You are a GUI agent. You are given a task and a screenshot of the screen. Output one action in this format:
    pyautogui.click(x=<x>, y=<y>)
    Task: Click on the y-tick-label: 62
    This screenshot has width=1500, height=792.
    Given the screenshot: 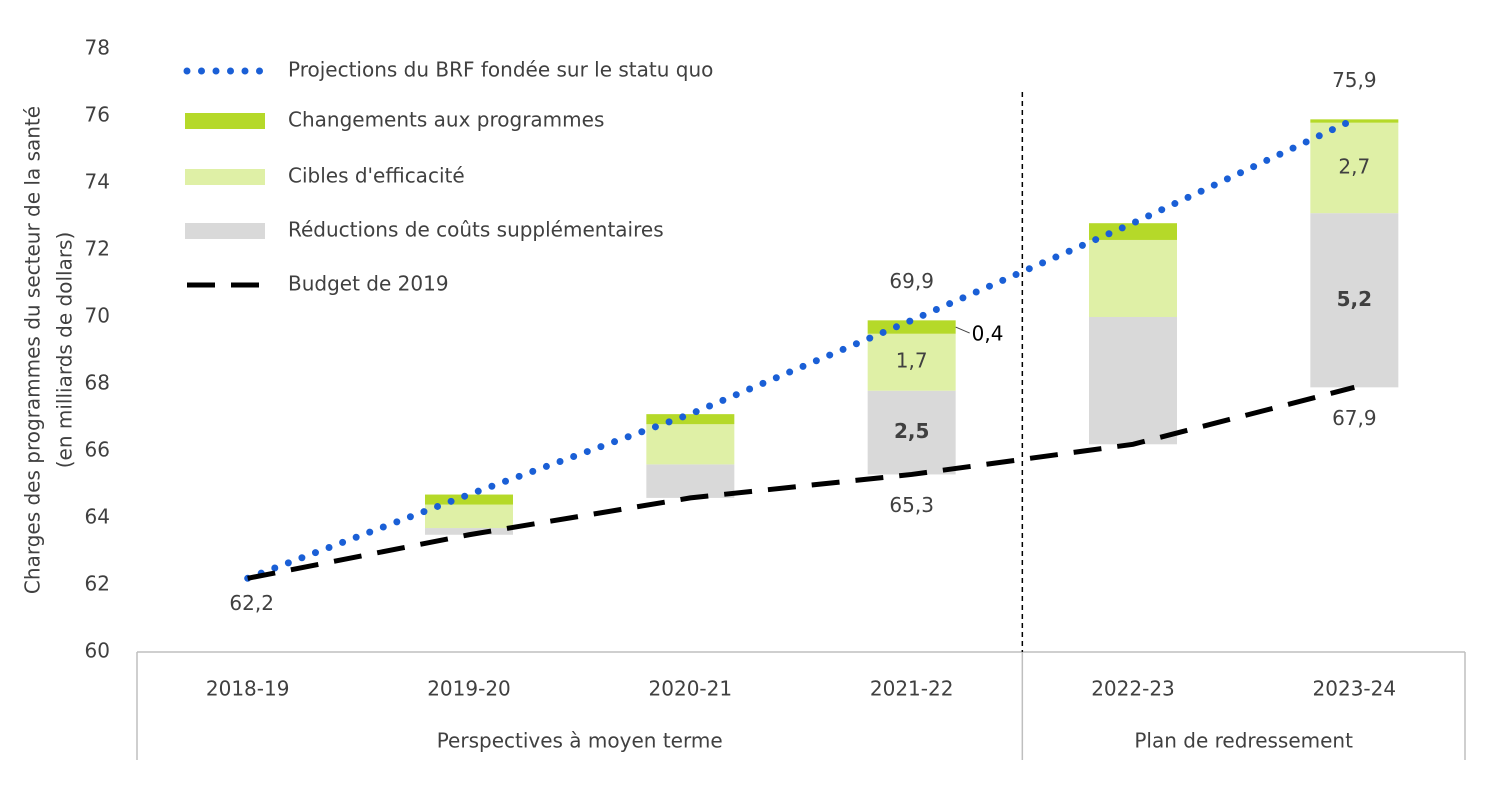 What is the action you would take?
    pyautogui.click(x=97, y=584)
    